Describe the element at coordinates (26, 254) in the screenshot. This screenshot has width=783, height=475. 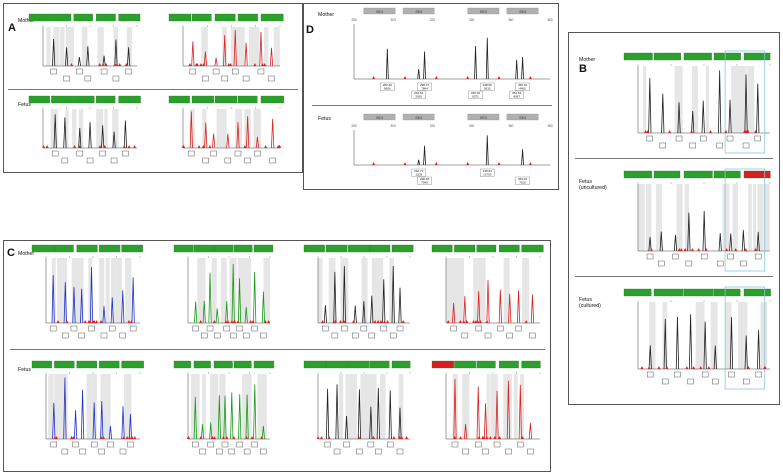
I see `panel-c-row-label-mother: Mother` at that location.